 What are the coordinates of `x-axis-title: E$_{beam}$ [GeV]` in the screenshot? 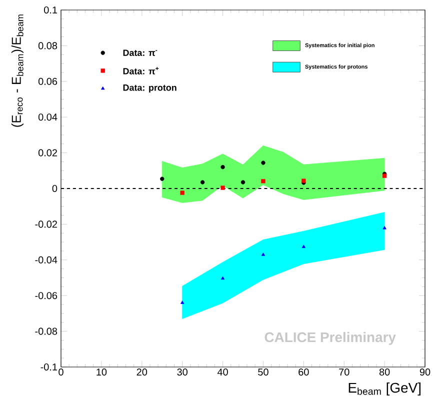 It's located at (384, 389).